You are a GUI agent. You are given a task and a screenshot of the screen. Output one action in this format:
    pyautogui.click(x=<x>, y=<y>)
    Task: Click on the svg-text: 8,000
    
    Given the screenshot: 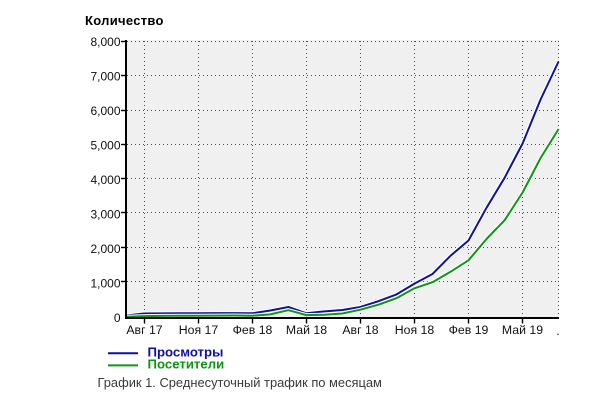 What is the action you would take?
    pyautogui.click(x=105, y=42)
    